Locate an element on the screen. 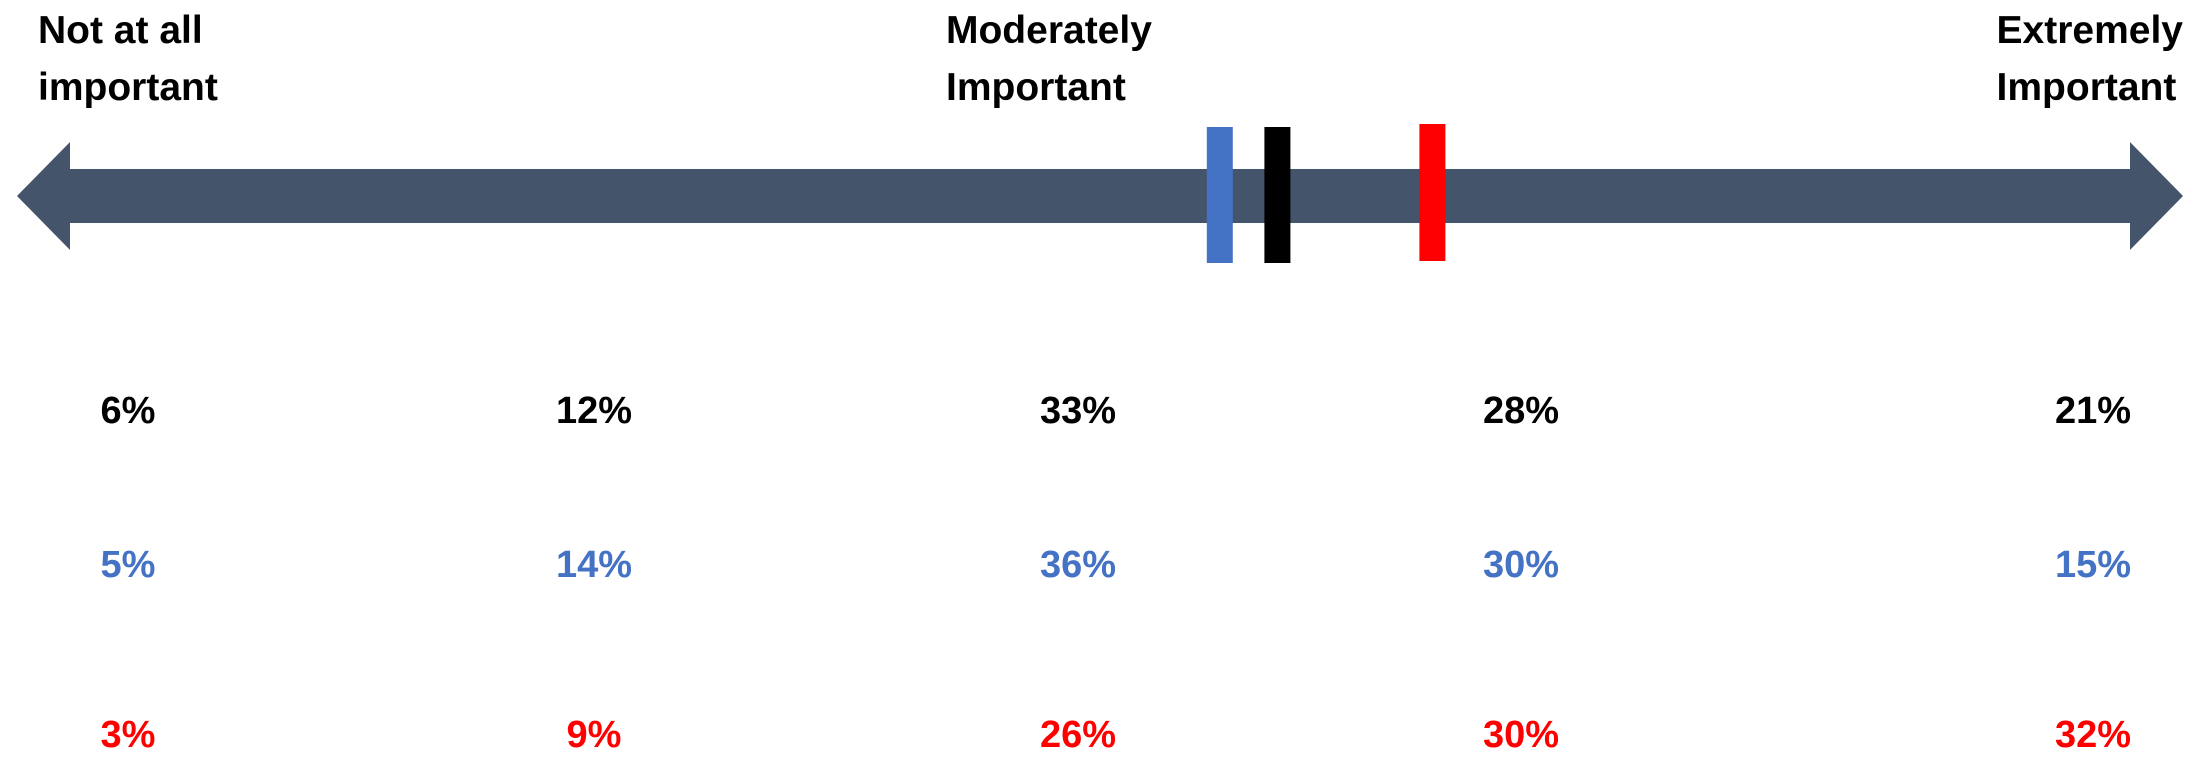  percent-label: 28% is located at coordinates (1521, 411).